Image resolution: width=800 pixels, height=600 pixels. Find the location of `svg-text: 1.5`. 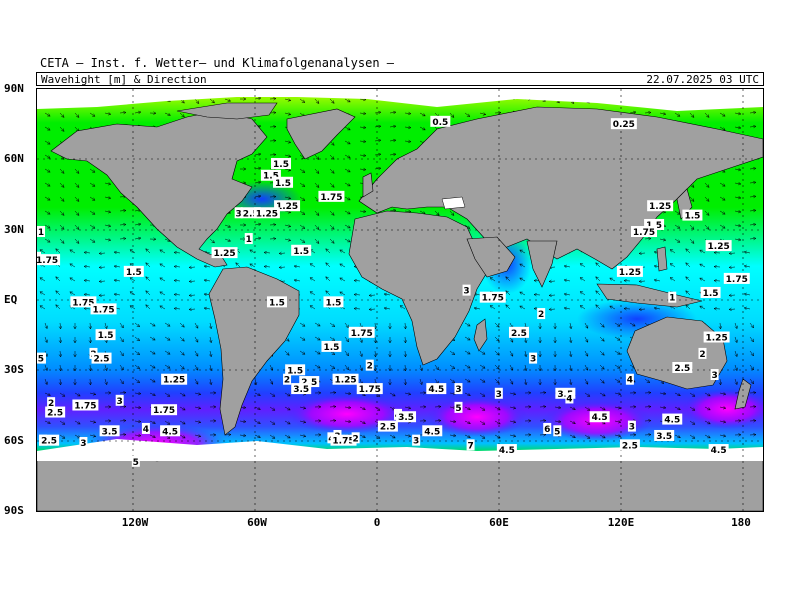

svg-text: 1.5 is located at coordinates (277, 303).